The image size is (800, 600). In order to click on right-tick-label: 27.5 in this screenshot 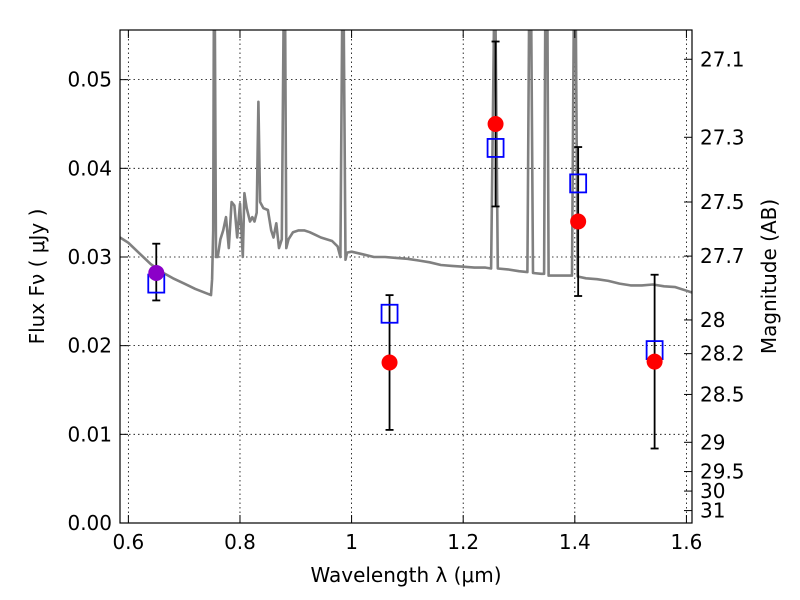, I will do `click(722, 202)`.